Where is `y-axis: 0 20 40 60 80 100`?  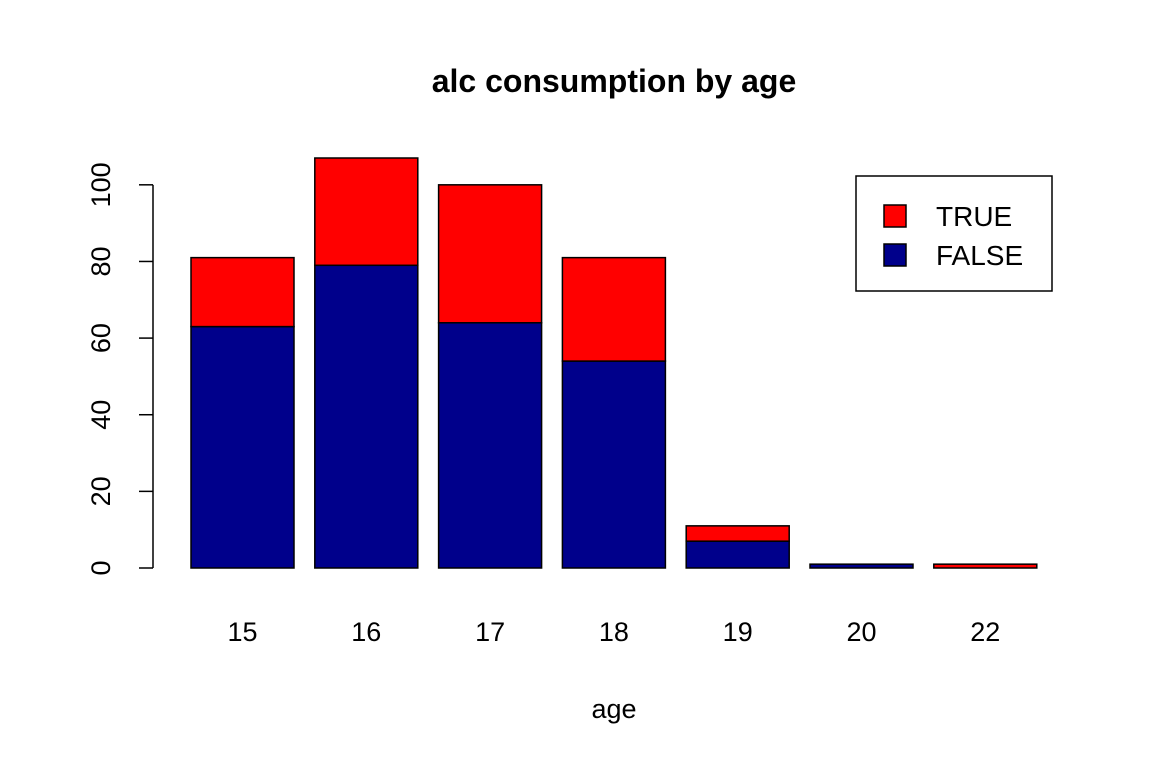
y-axis: 0 20 40 60 80 100 is located at coordinates (120, 369).